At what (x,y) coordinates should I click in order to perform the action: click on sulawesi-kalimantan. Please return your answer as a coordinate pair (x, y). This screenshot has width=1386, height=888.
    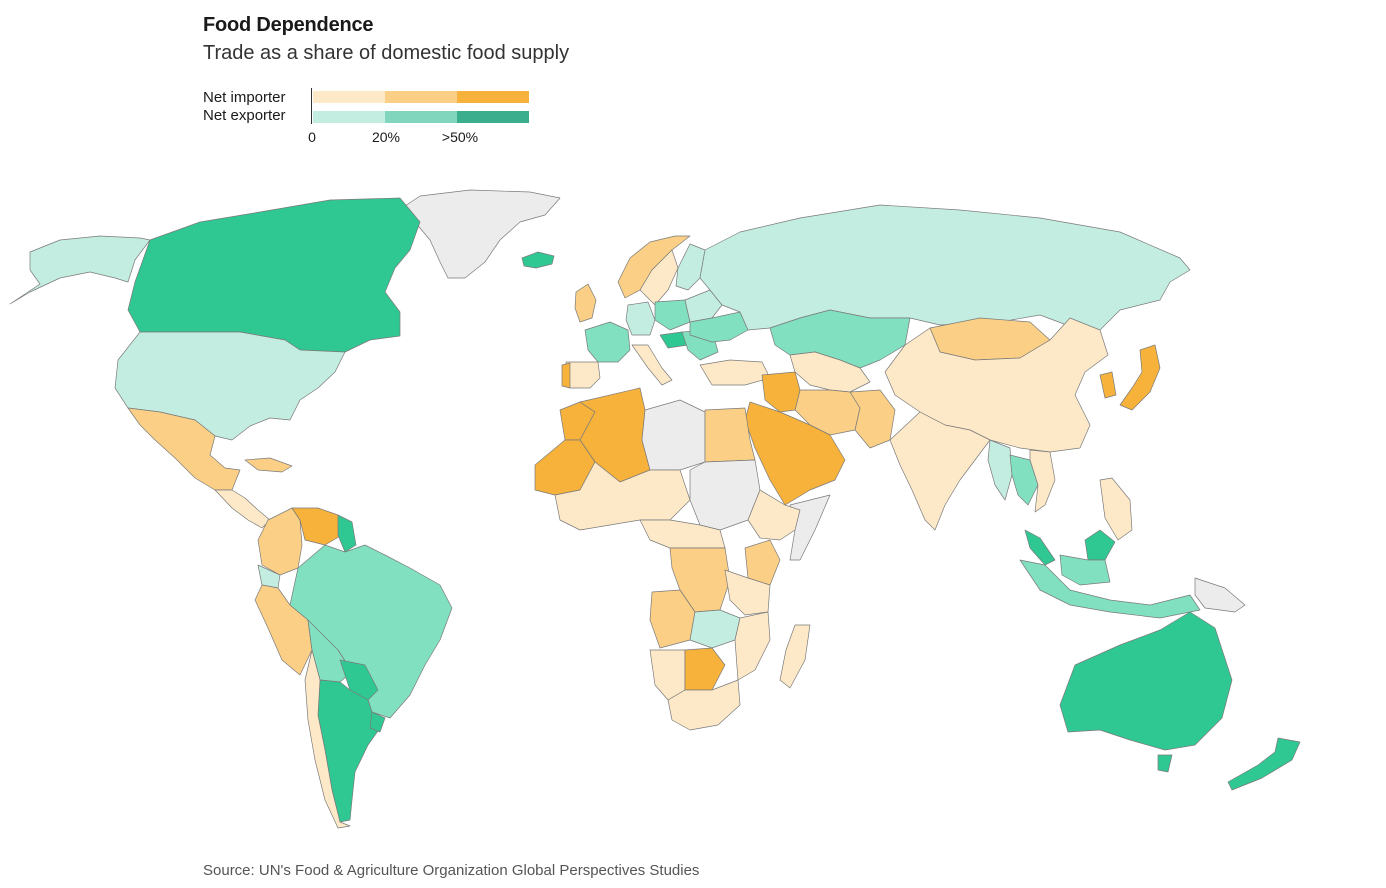
    Looking at the image, I should click on (1085, 570).